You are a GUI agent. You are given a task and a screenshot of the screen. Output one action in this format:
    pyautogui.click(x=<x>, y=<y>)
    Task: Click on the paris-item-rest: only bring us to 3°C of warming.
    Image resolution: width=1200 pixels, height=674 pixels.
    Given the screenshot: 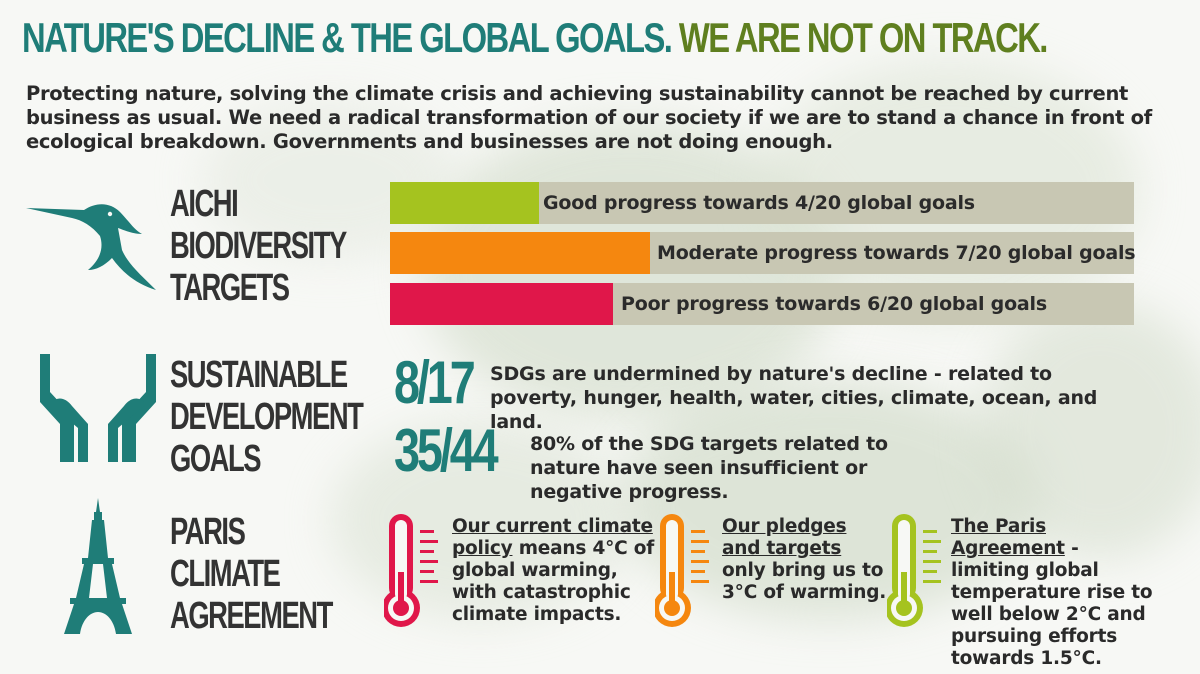 What is the action you would take?
    pyautogui.click(x=804, y=581)
    